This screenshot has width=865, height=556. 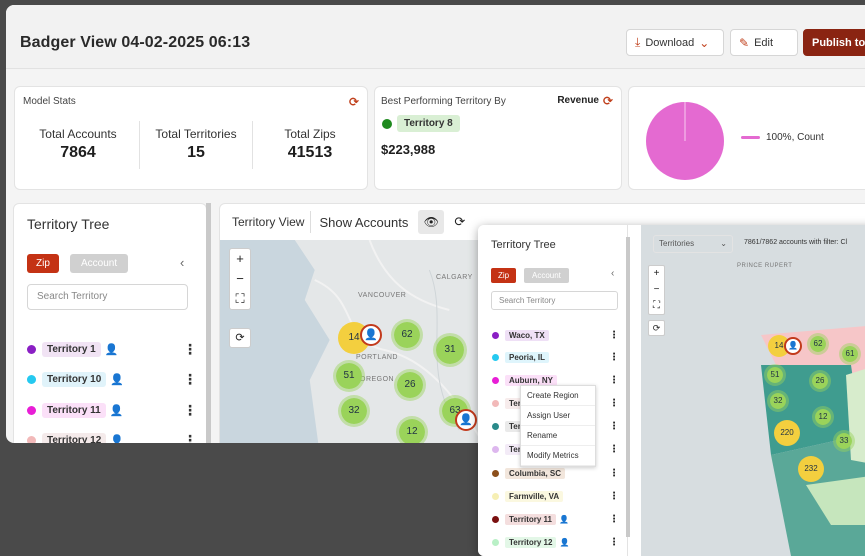 I want to click on menu-item-assign-user: Assign User, so click(x=558, y=416).